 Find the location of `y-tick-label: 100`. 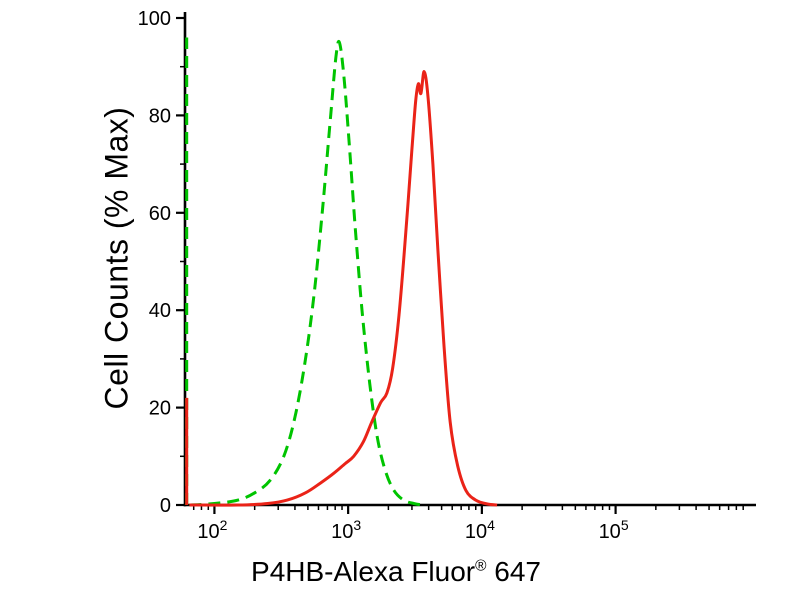

y-tick-label: 100 is located at coordinates (154, 19).